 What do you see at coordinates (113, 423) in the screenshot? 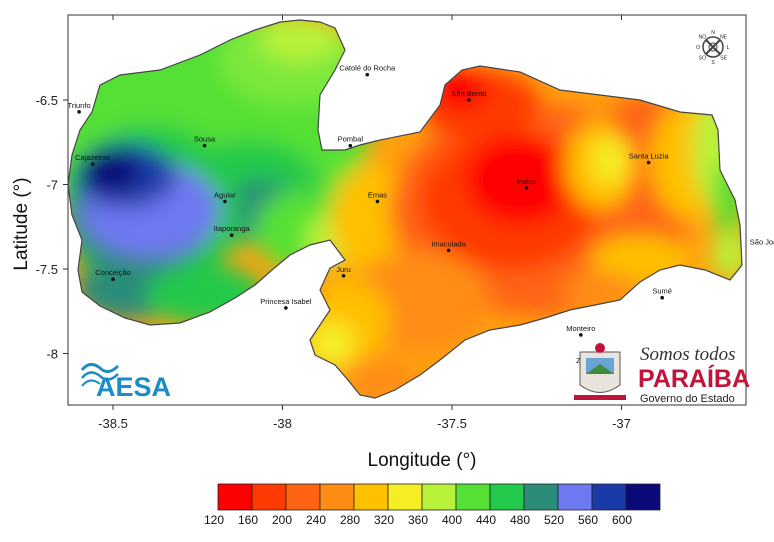
I see `x-tick-label: -38.5` at bounding box center [113, 423].